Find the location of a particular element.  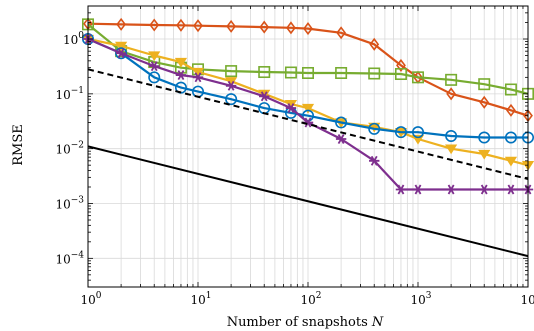

x-axis-label-variable: N is located at coordinates (377, 322).